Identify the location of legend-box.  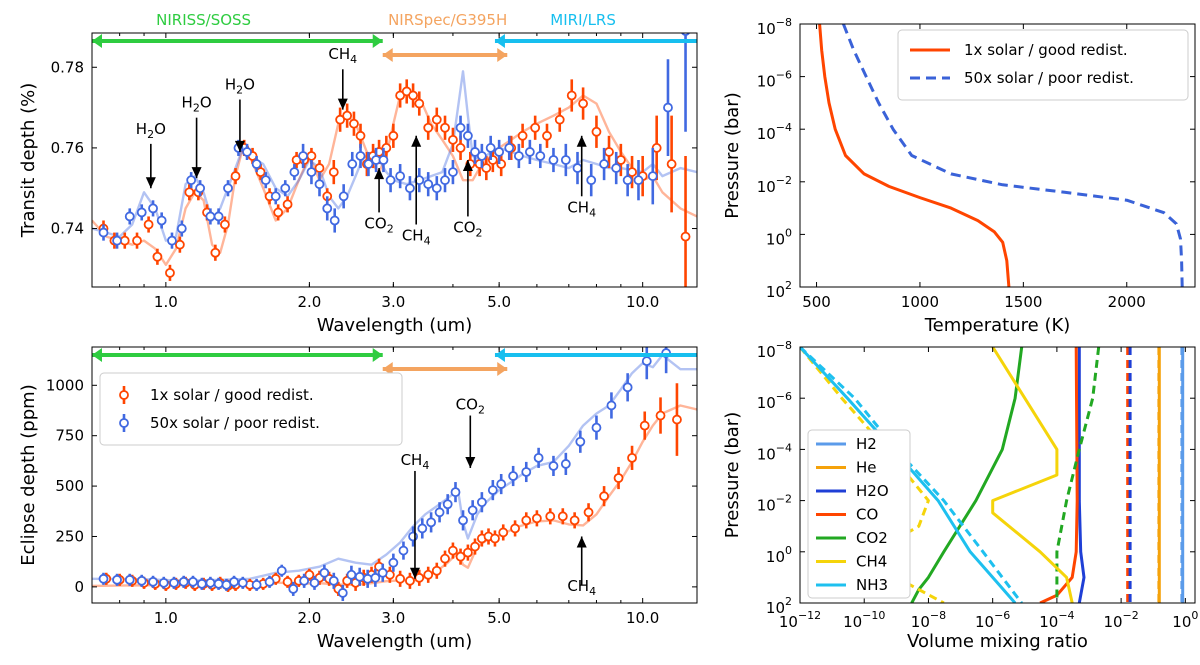
(1043, 65).